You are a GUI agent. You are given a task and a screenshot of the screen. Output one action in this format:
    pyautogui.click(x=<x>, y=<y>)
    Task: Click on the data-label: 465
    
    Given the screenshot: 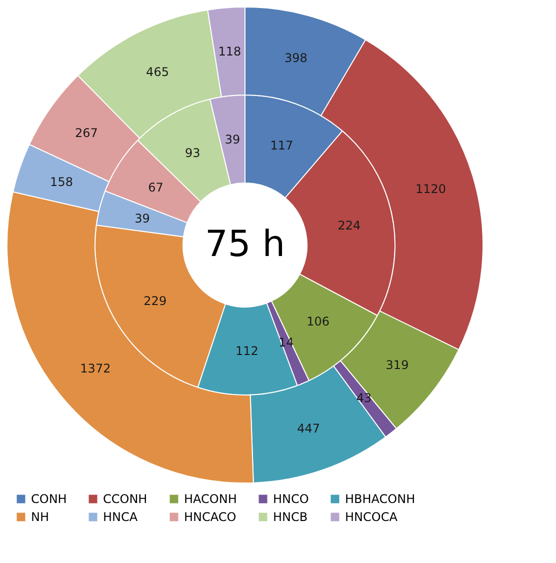 What is the action you would take?
    pyautogui.click(x=157, y=71)
    